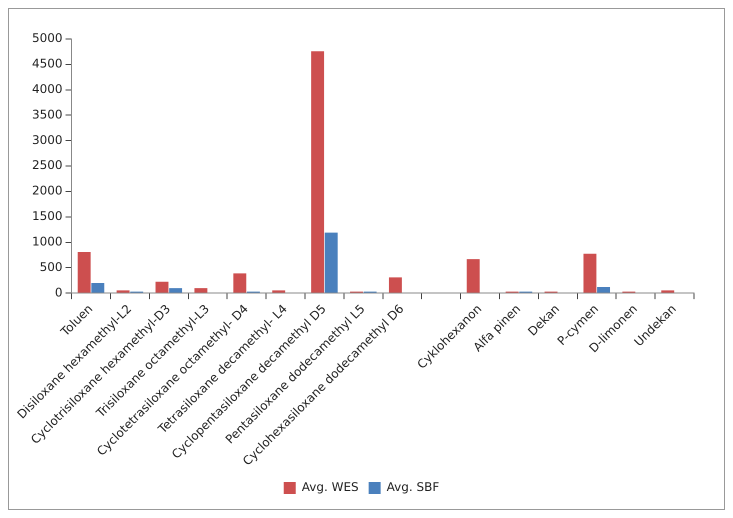 Image resolution: width=733 pixels, height=518 pixels. Describe the element at coordinates (47, 114) in the screenshot. I see `y-tick-label: 3500` at that location.